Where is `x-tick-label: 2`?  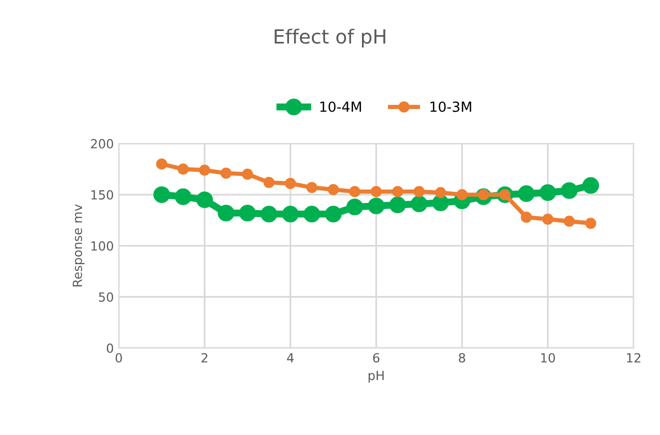
x-tick-label: 2 is located at coordinates (205, 357).